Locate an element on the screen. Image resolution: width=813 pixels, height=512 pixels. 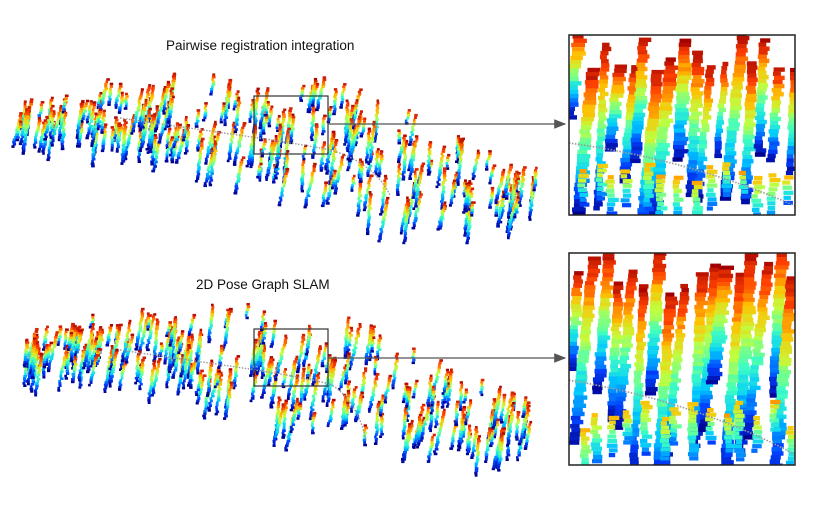
top-inset-frame is located at coordinates (682, 125).